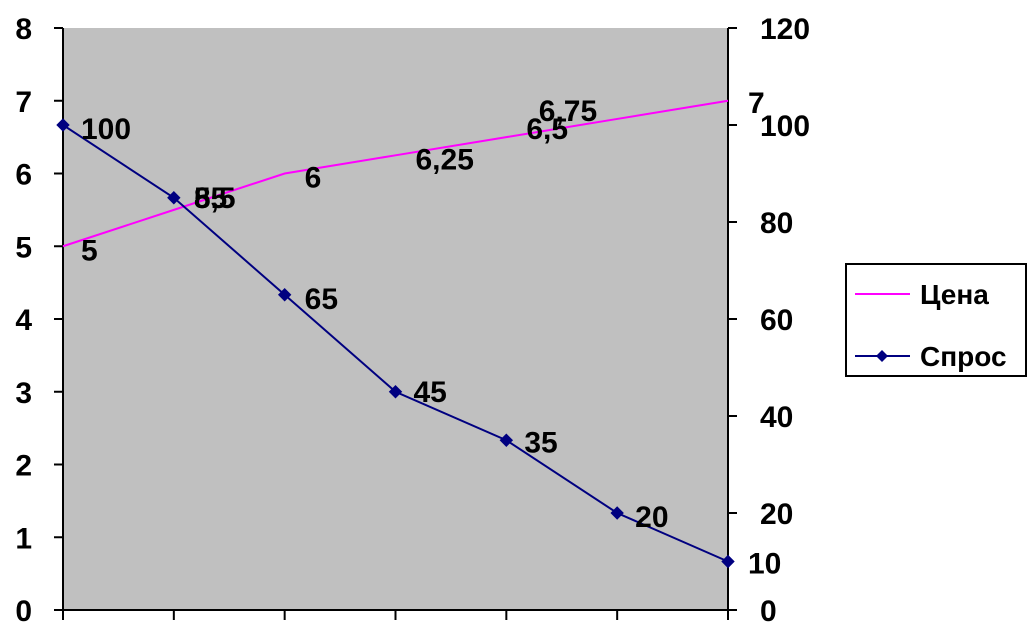  Describe the element at coordinates (23, 466) in the screenshot. I see `left-tick-label: 2` at that location.